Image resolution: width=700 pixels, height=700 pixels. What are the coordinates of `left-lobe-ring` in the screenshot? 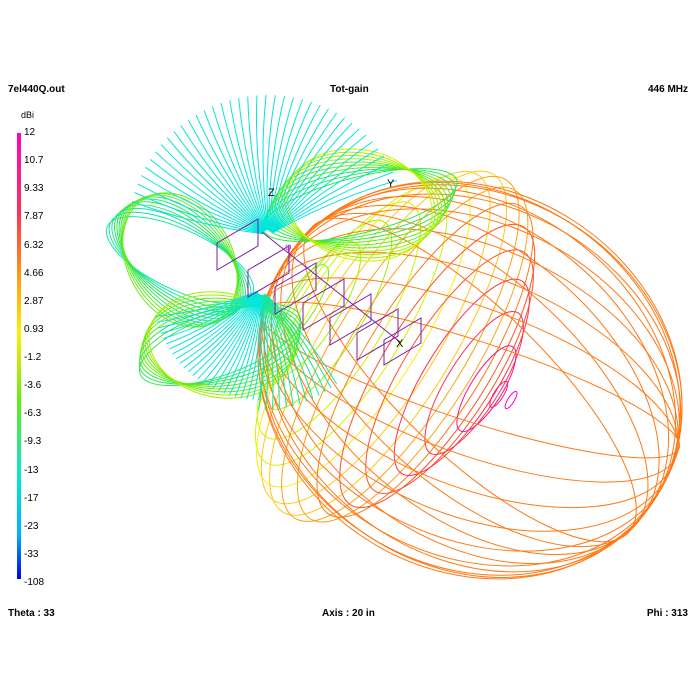 It's located at (180, 260).